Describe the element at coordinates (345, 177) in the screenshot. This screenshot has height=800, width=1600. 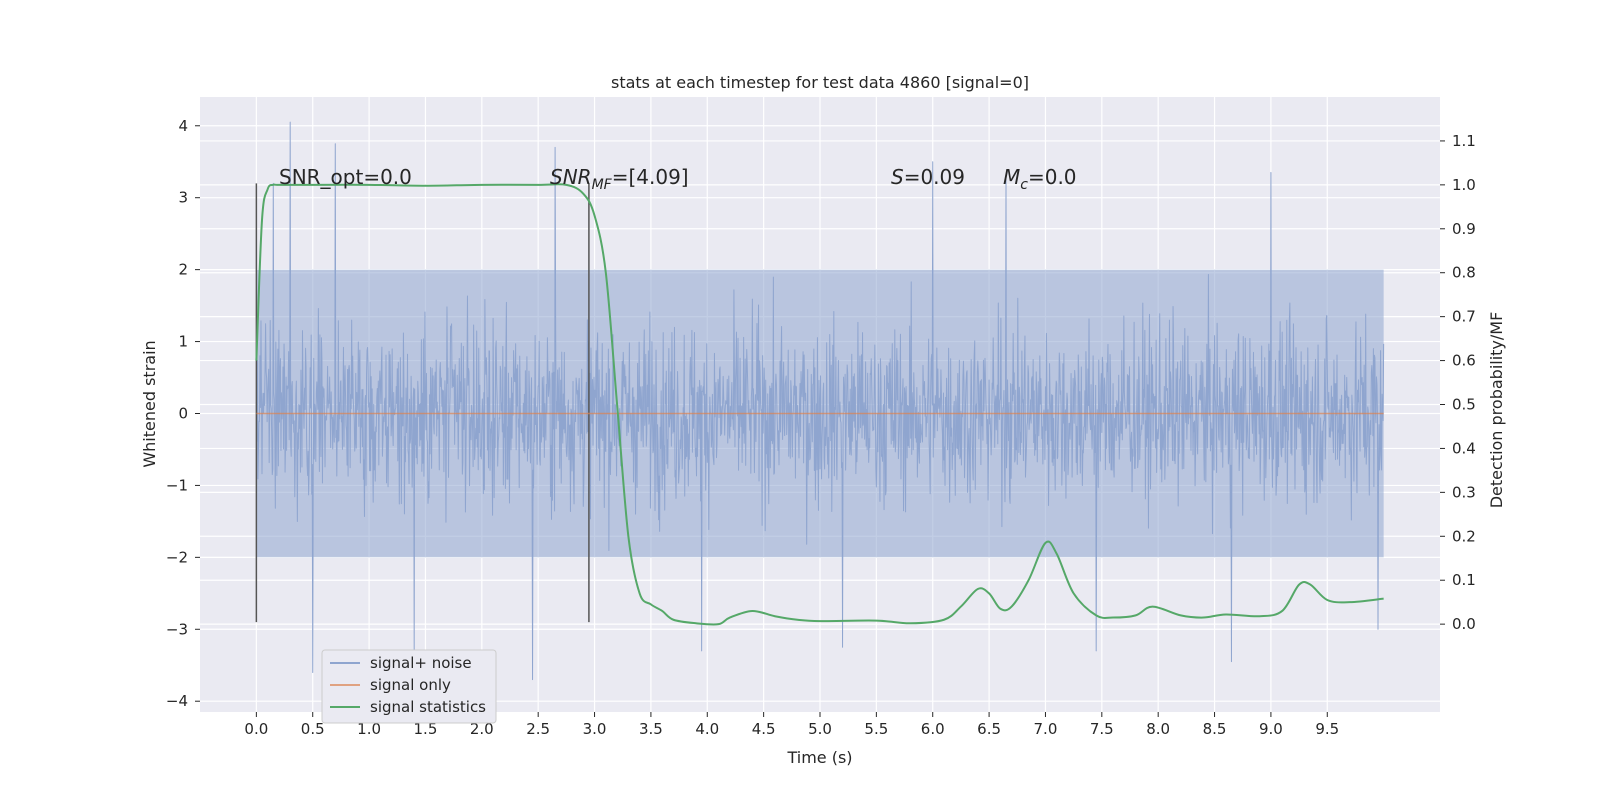
I see `annotation-snr-opt: SNR_opt=0.0` at that location.